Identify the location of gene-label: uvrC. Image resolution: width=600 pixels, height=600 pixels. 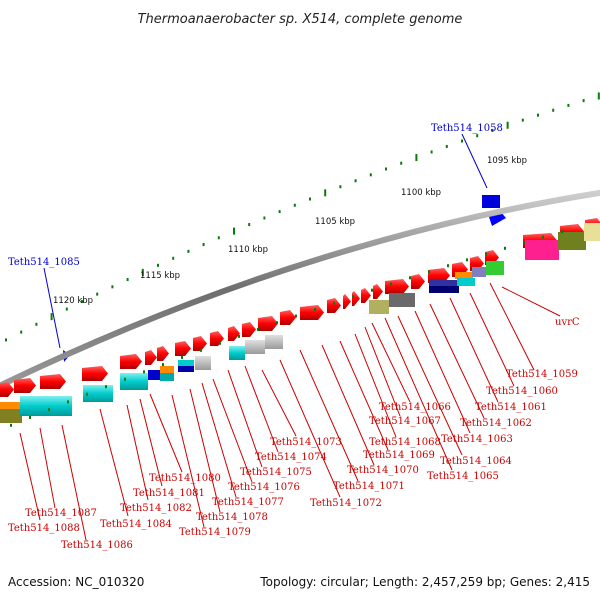
(567, 322).